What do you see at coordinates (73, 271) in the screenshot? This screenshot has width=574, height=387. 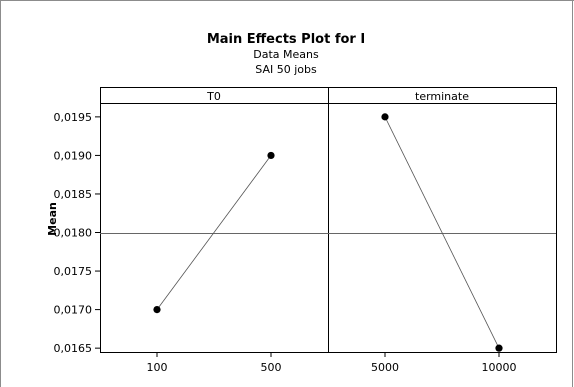 I see `y-tick-label: 0,0175` at bounding box center [73, 271].